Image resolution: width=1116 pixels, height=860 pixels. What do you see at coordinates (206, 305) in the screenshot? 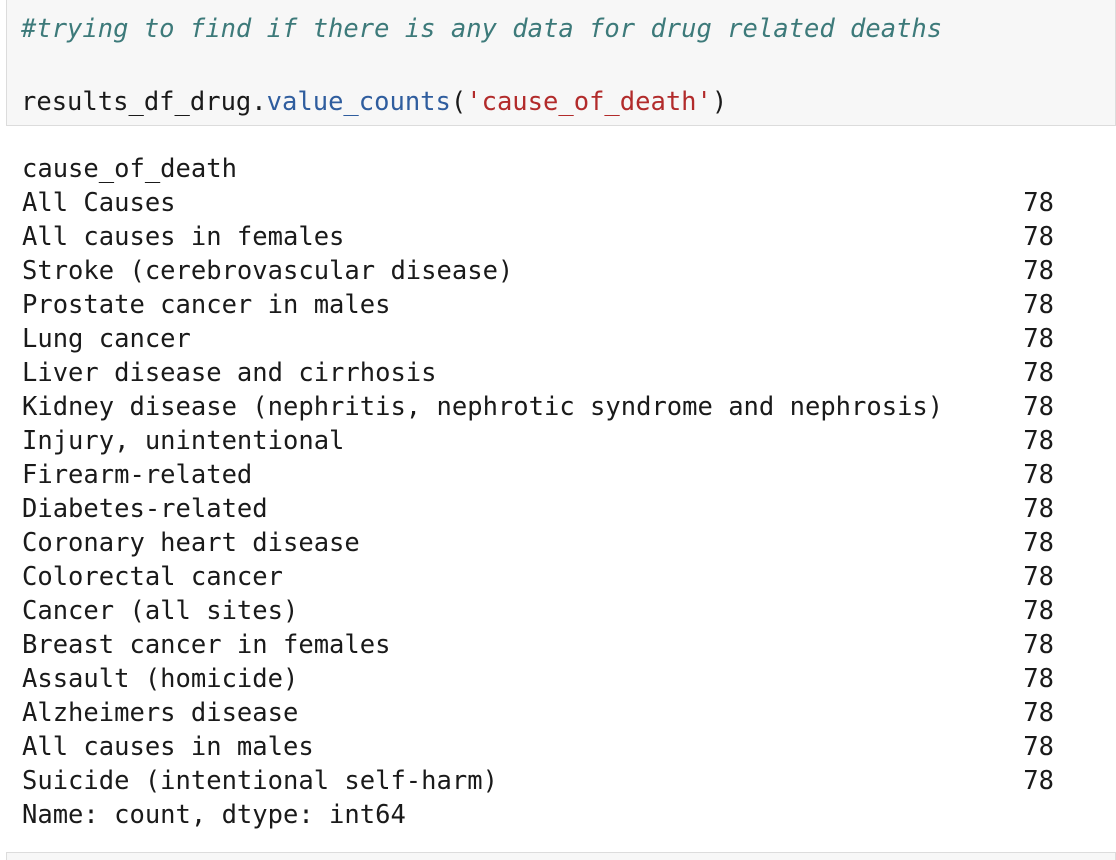
I see `cause-label: Prostate cancer in males` at bounding box center [206, 305].